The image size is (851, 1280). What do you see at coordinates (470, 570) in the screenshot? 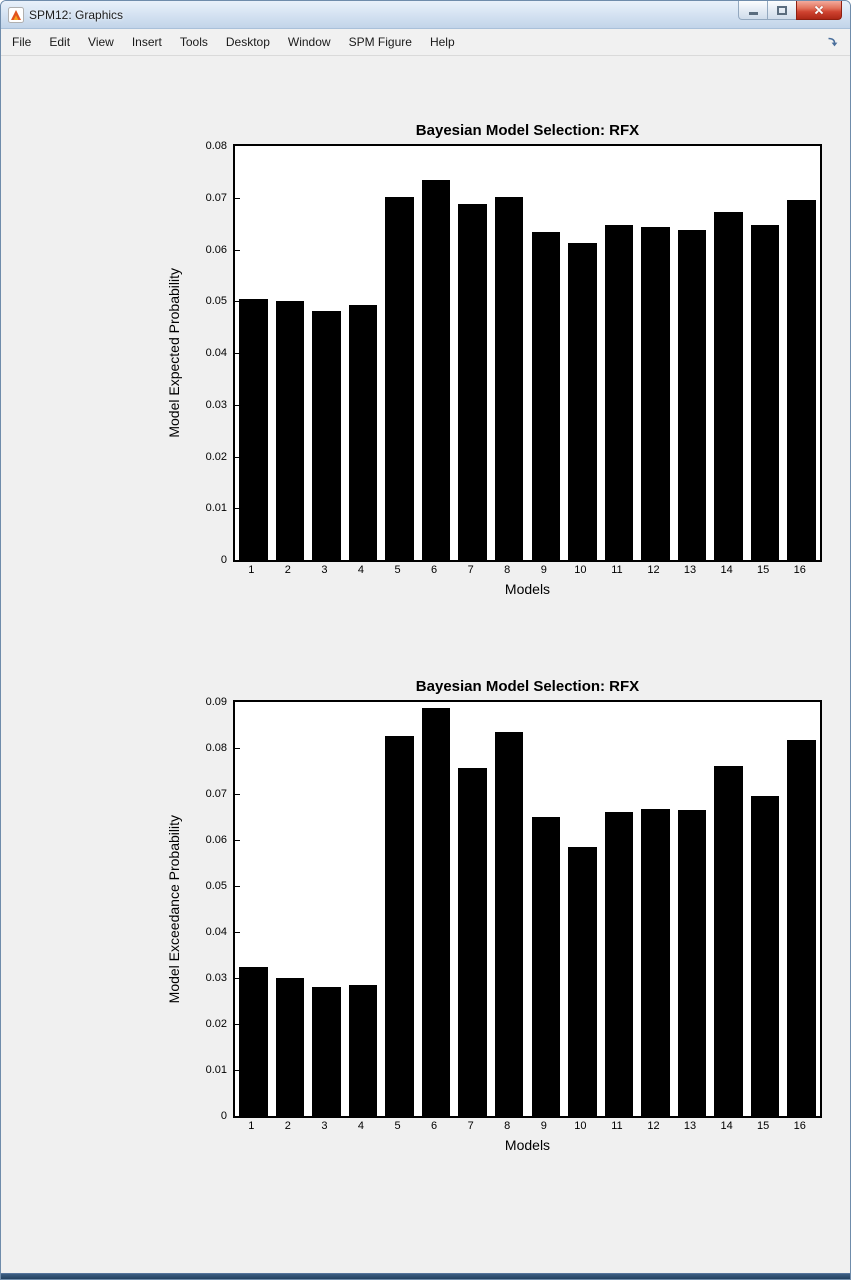
I see `x-tick-label: 7` at bounding box center [470, 570].